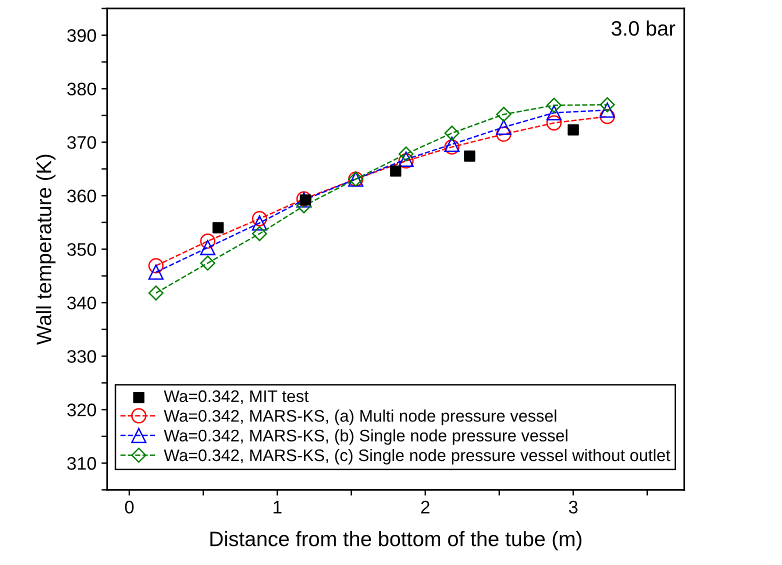 This screenshot has width=782, height=565. Describe the element at coordinates (81, 356) in the screenshot. I see `y-tick-label: 330` at that location.